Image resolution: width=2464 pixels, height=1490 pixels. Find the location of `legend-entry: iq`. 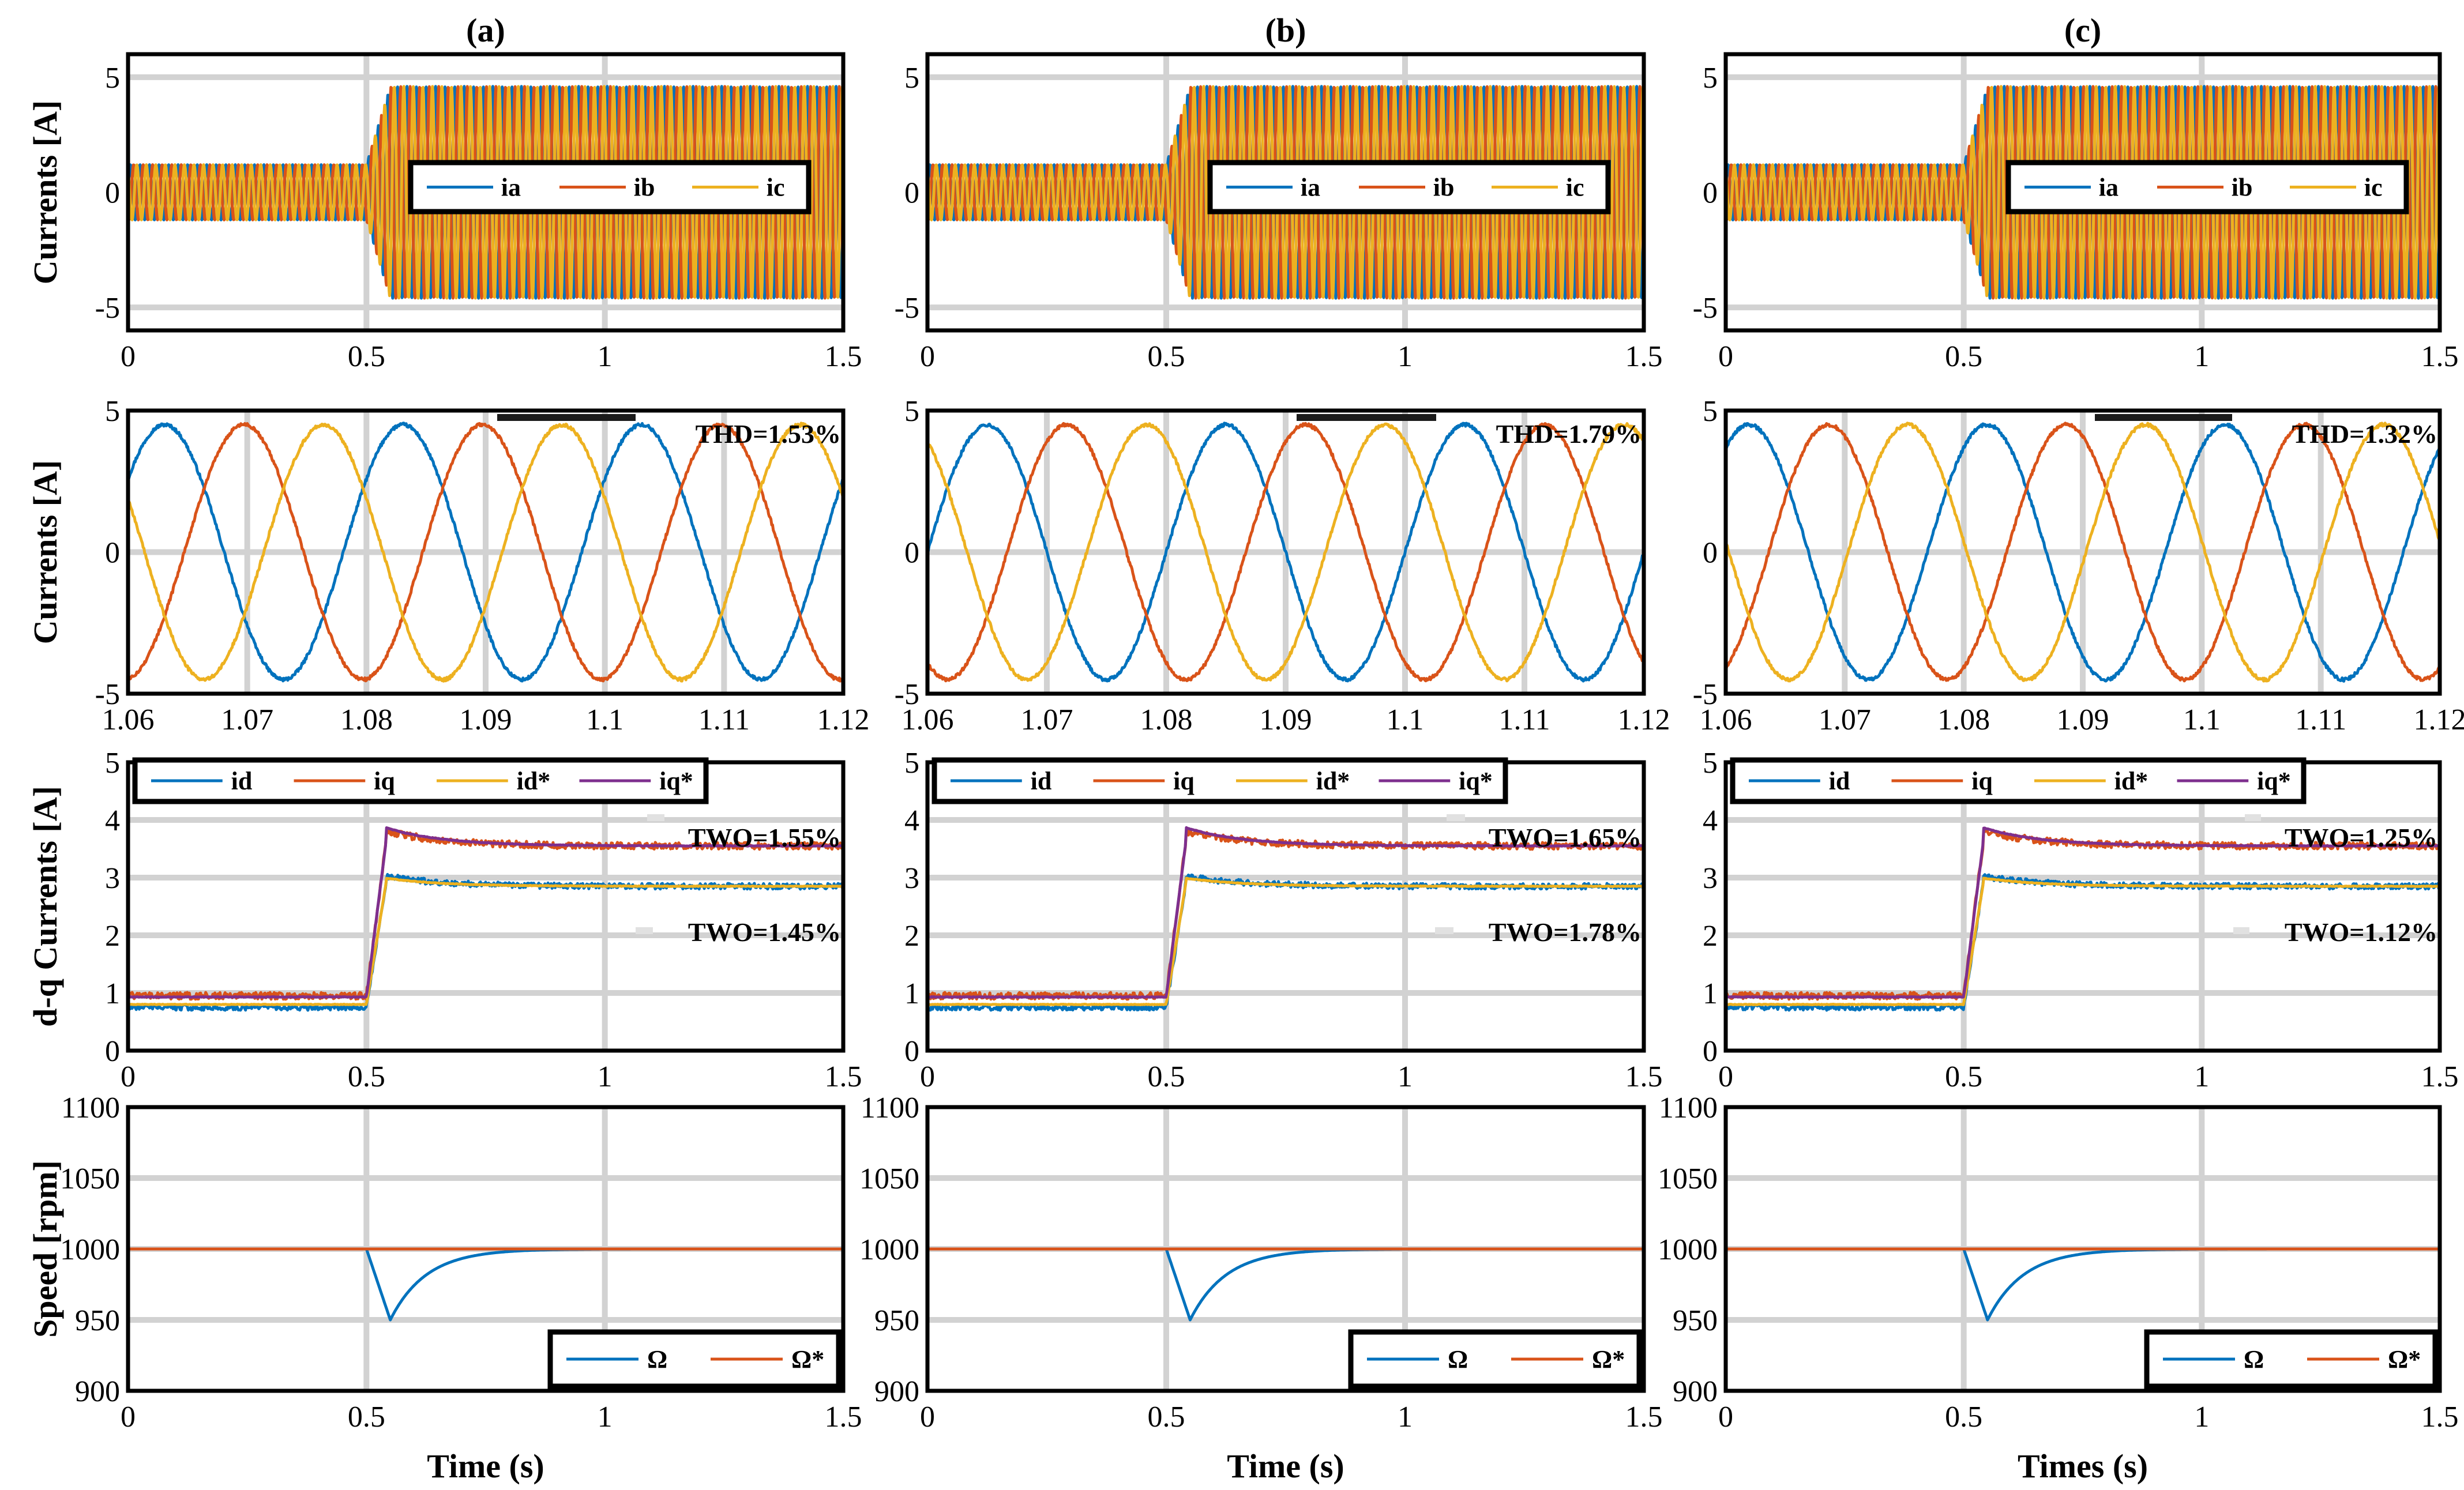

legend-entry: iq is located at coordinates (1982, 781).